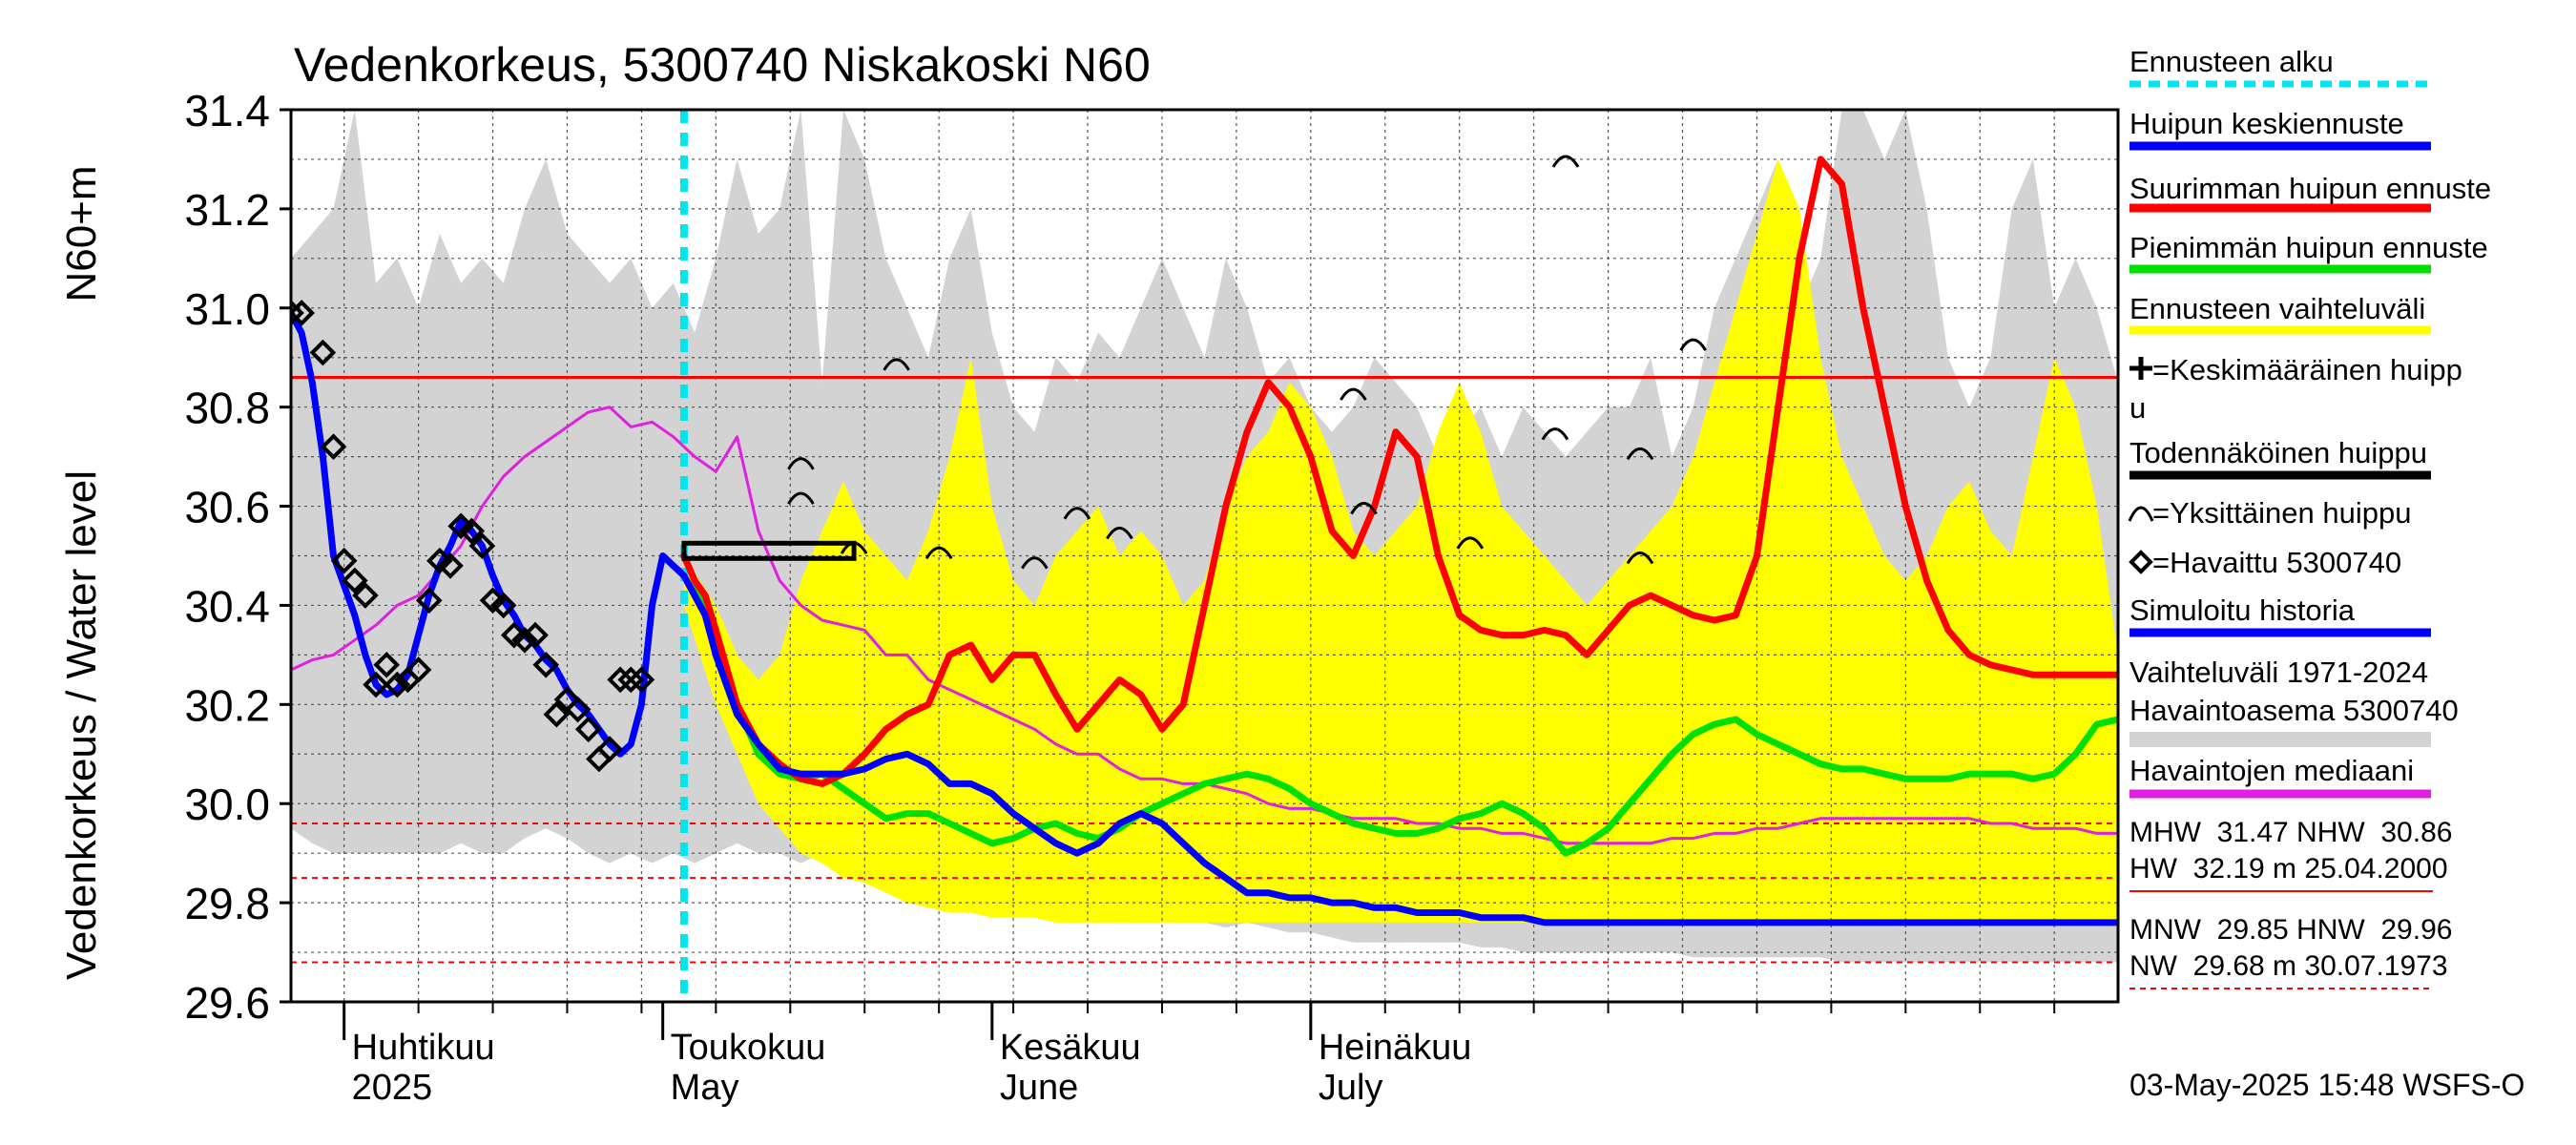 Image resolution: width=2576 pixels, height=1145 pixels. I want to click on y-axis-ticks: 29.6 29.8 30.0 30.2 30.4 30.6 30.8 31.0 31.2 31.4, so click(237, 557).